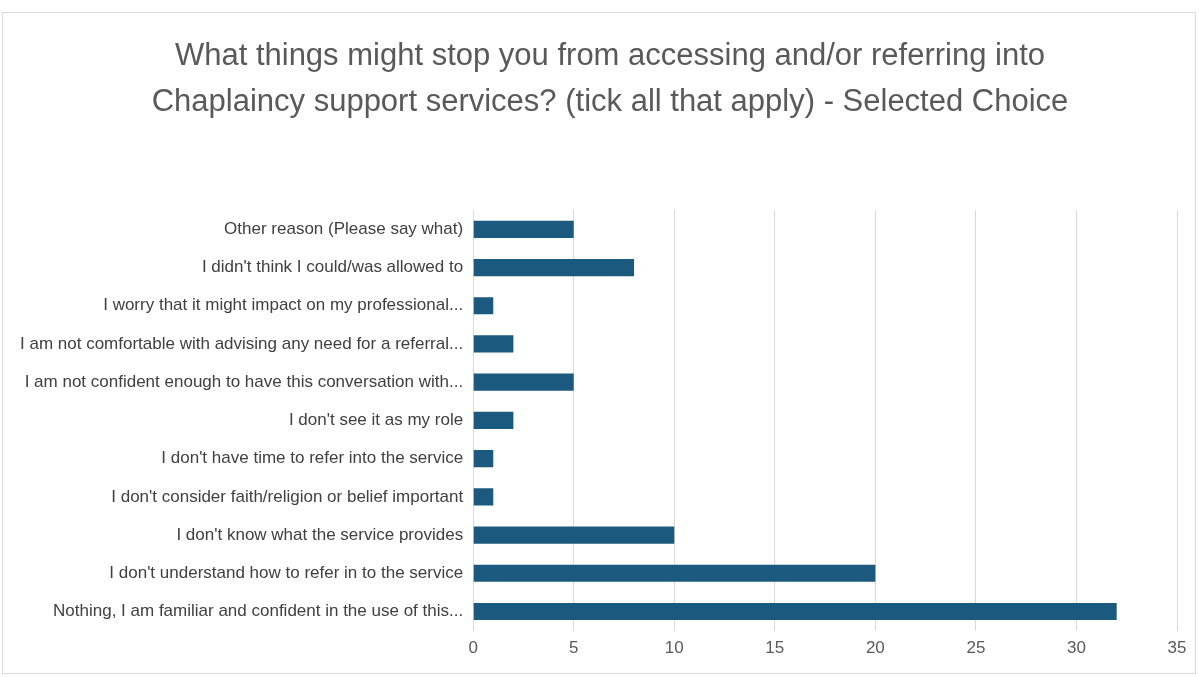  Describe the element at coordinates (332, 267) in the screenshot. I see `y-tick-label: I didn't think I could/was allowed to` at that location.